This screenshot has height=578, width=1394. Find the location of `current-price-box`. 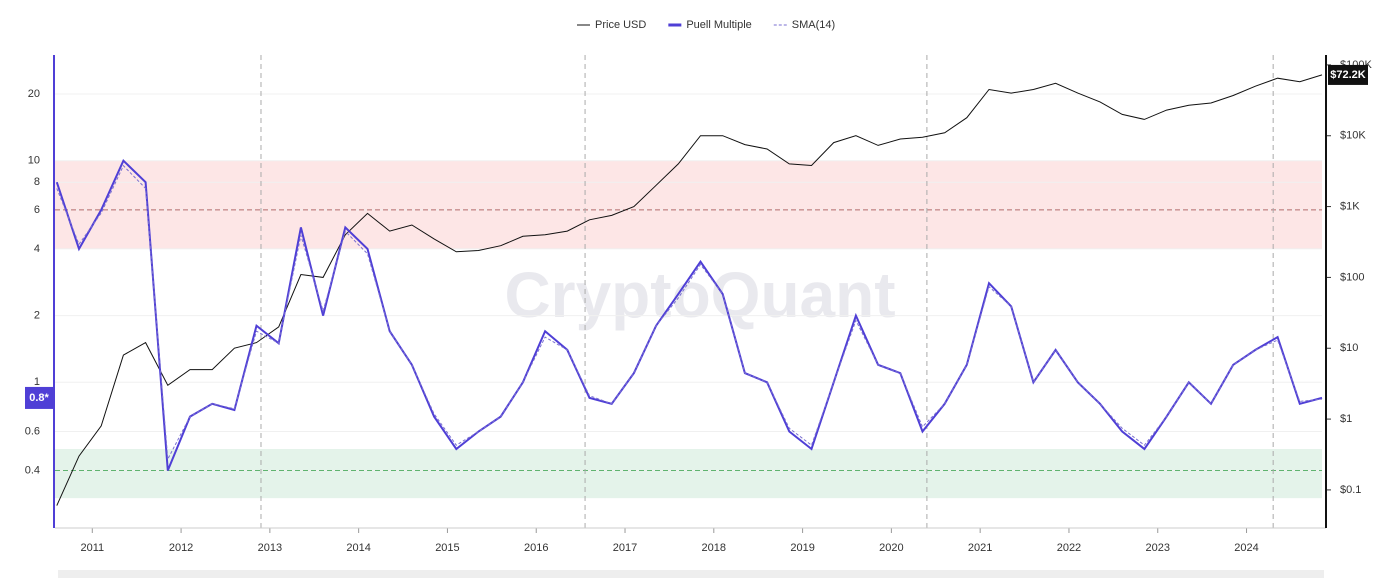

current-price-box is located at coordinates (1348, 74).